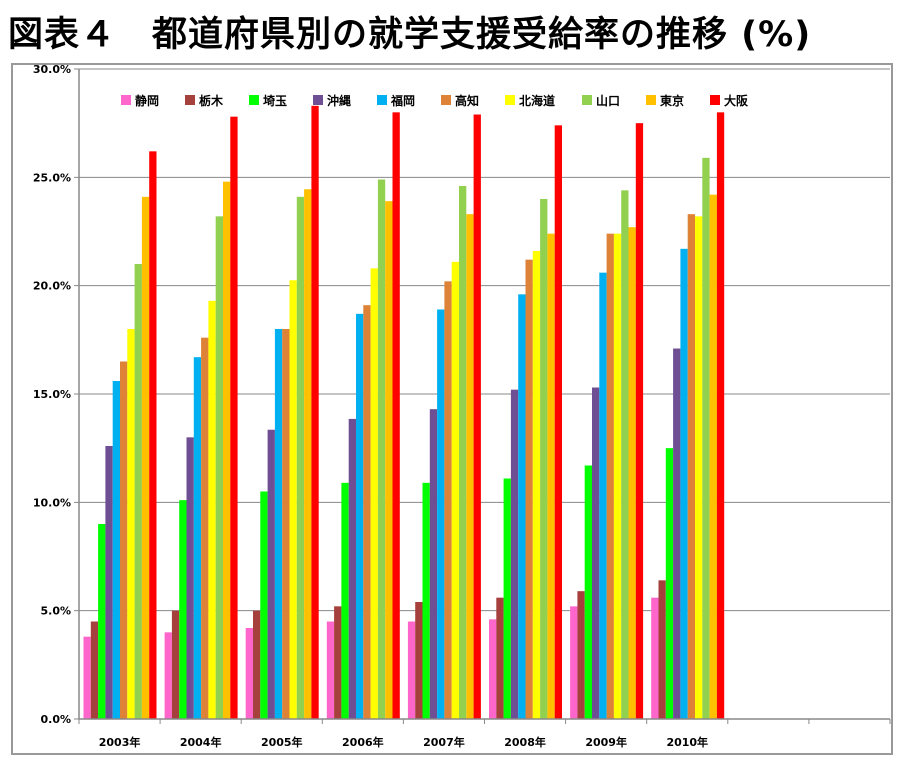 This screenshot has height=773, width=900. I want to click on x-tick-label: 2007年, so click(444, 742).